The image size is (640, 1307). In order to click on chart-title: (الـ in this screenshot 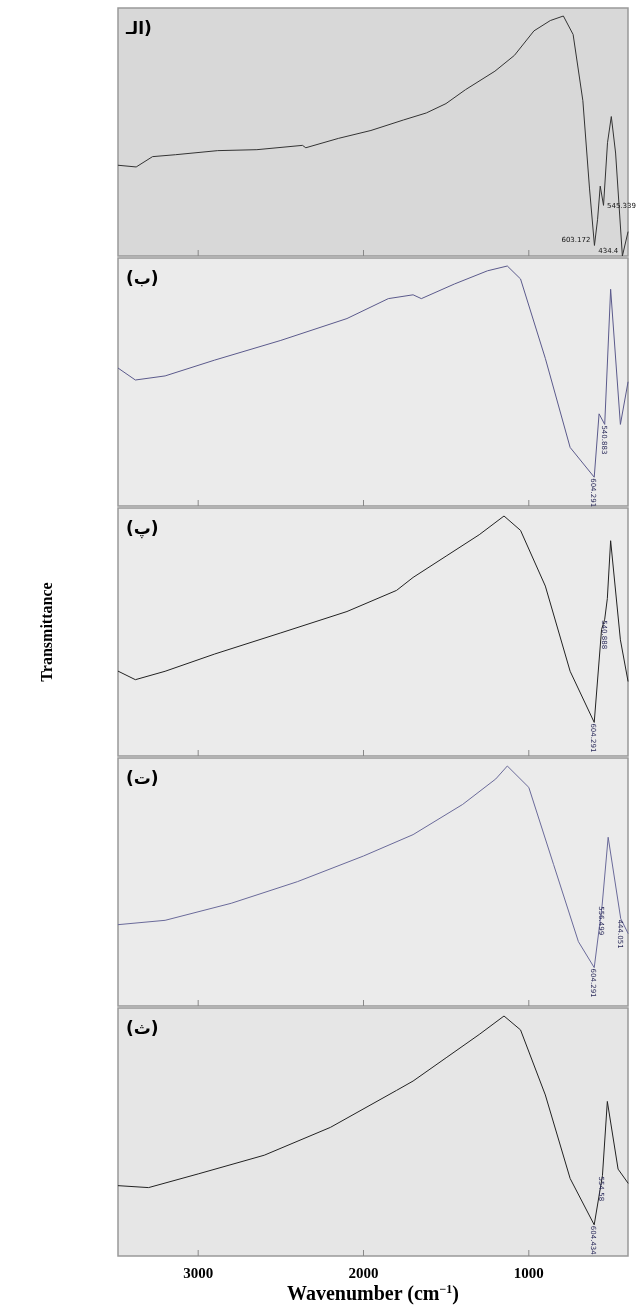, I will do `click(138, 28)`.